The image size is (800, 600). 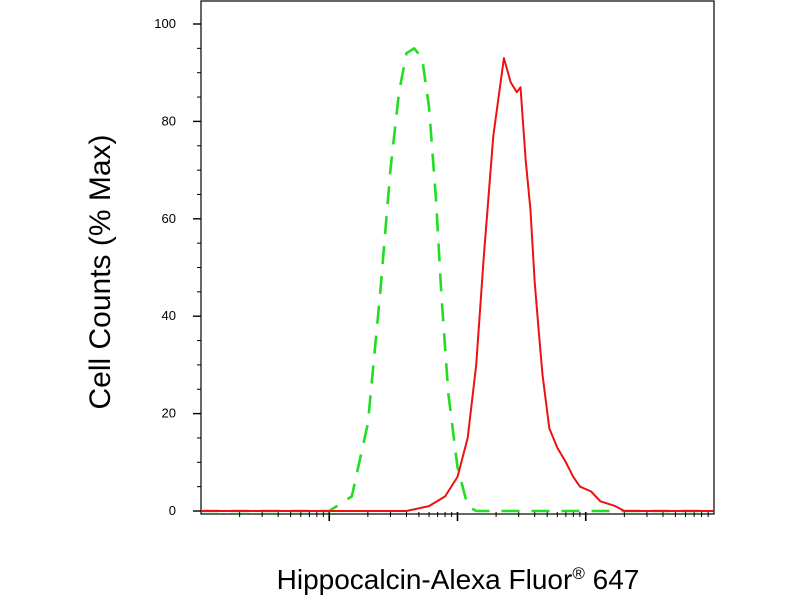 What do you see at coordinates (169, 120) in the screenshot?
I see `y-tick-label: 80` at bounding box center [169, 120].